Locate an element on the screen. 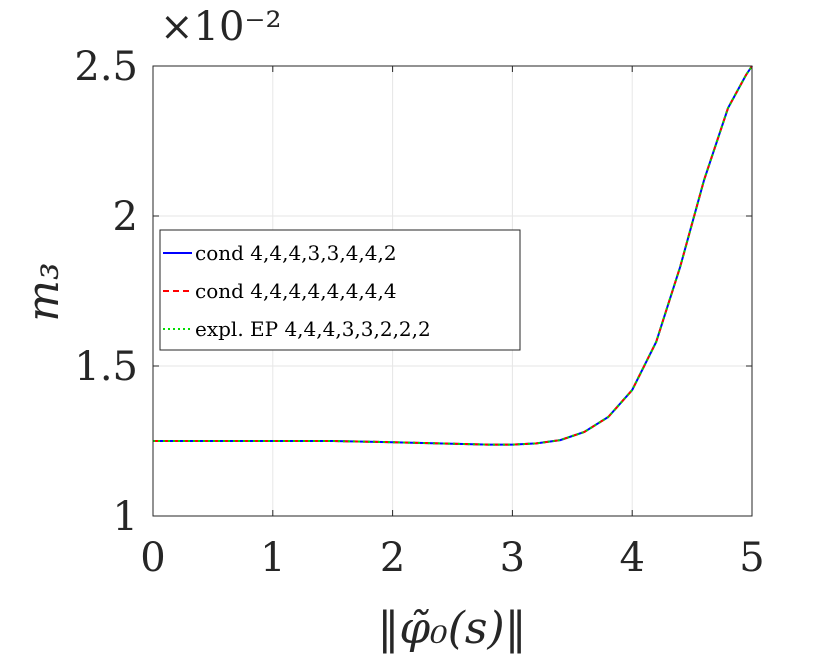  y-tick-label: 1 is located at coordinates (125, 517).